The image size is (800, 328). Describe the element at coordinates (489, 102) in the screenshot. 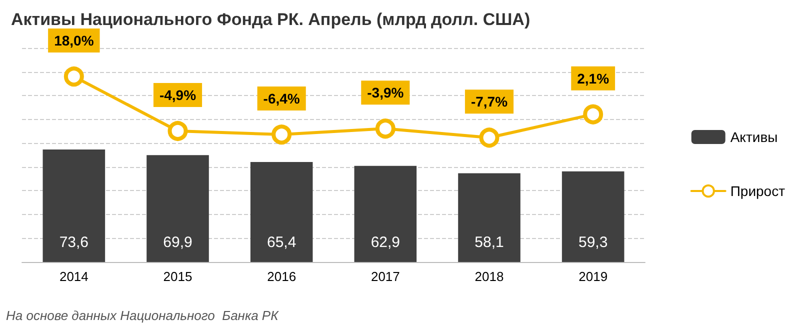

I see `data-label: -7,7%` at that location.